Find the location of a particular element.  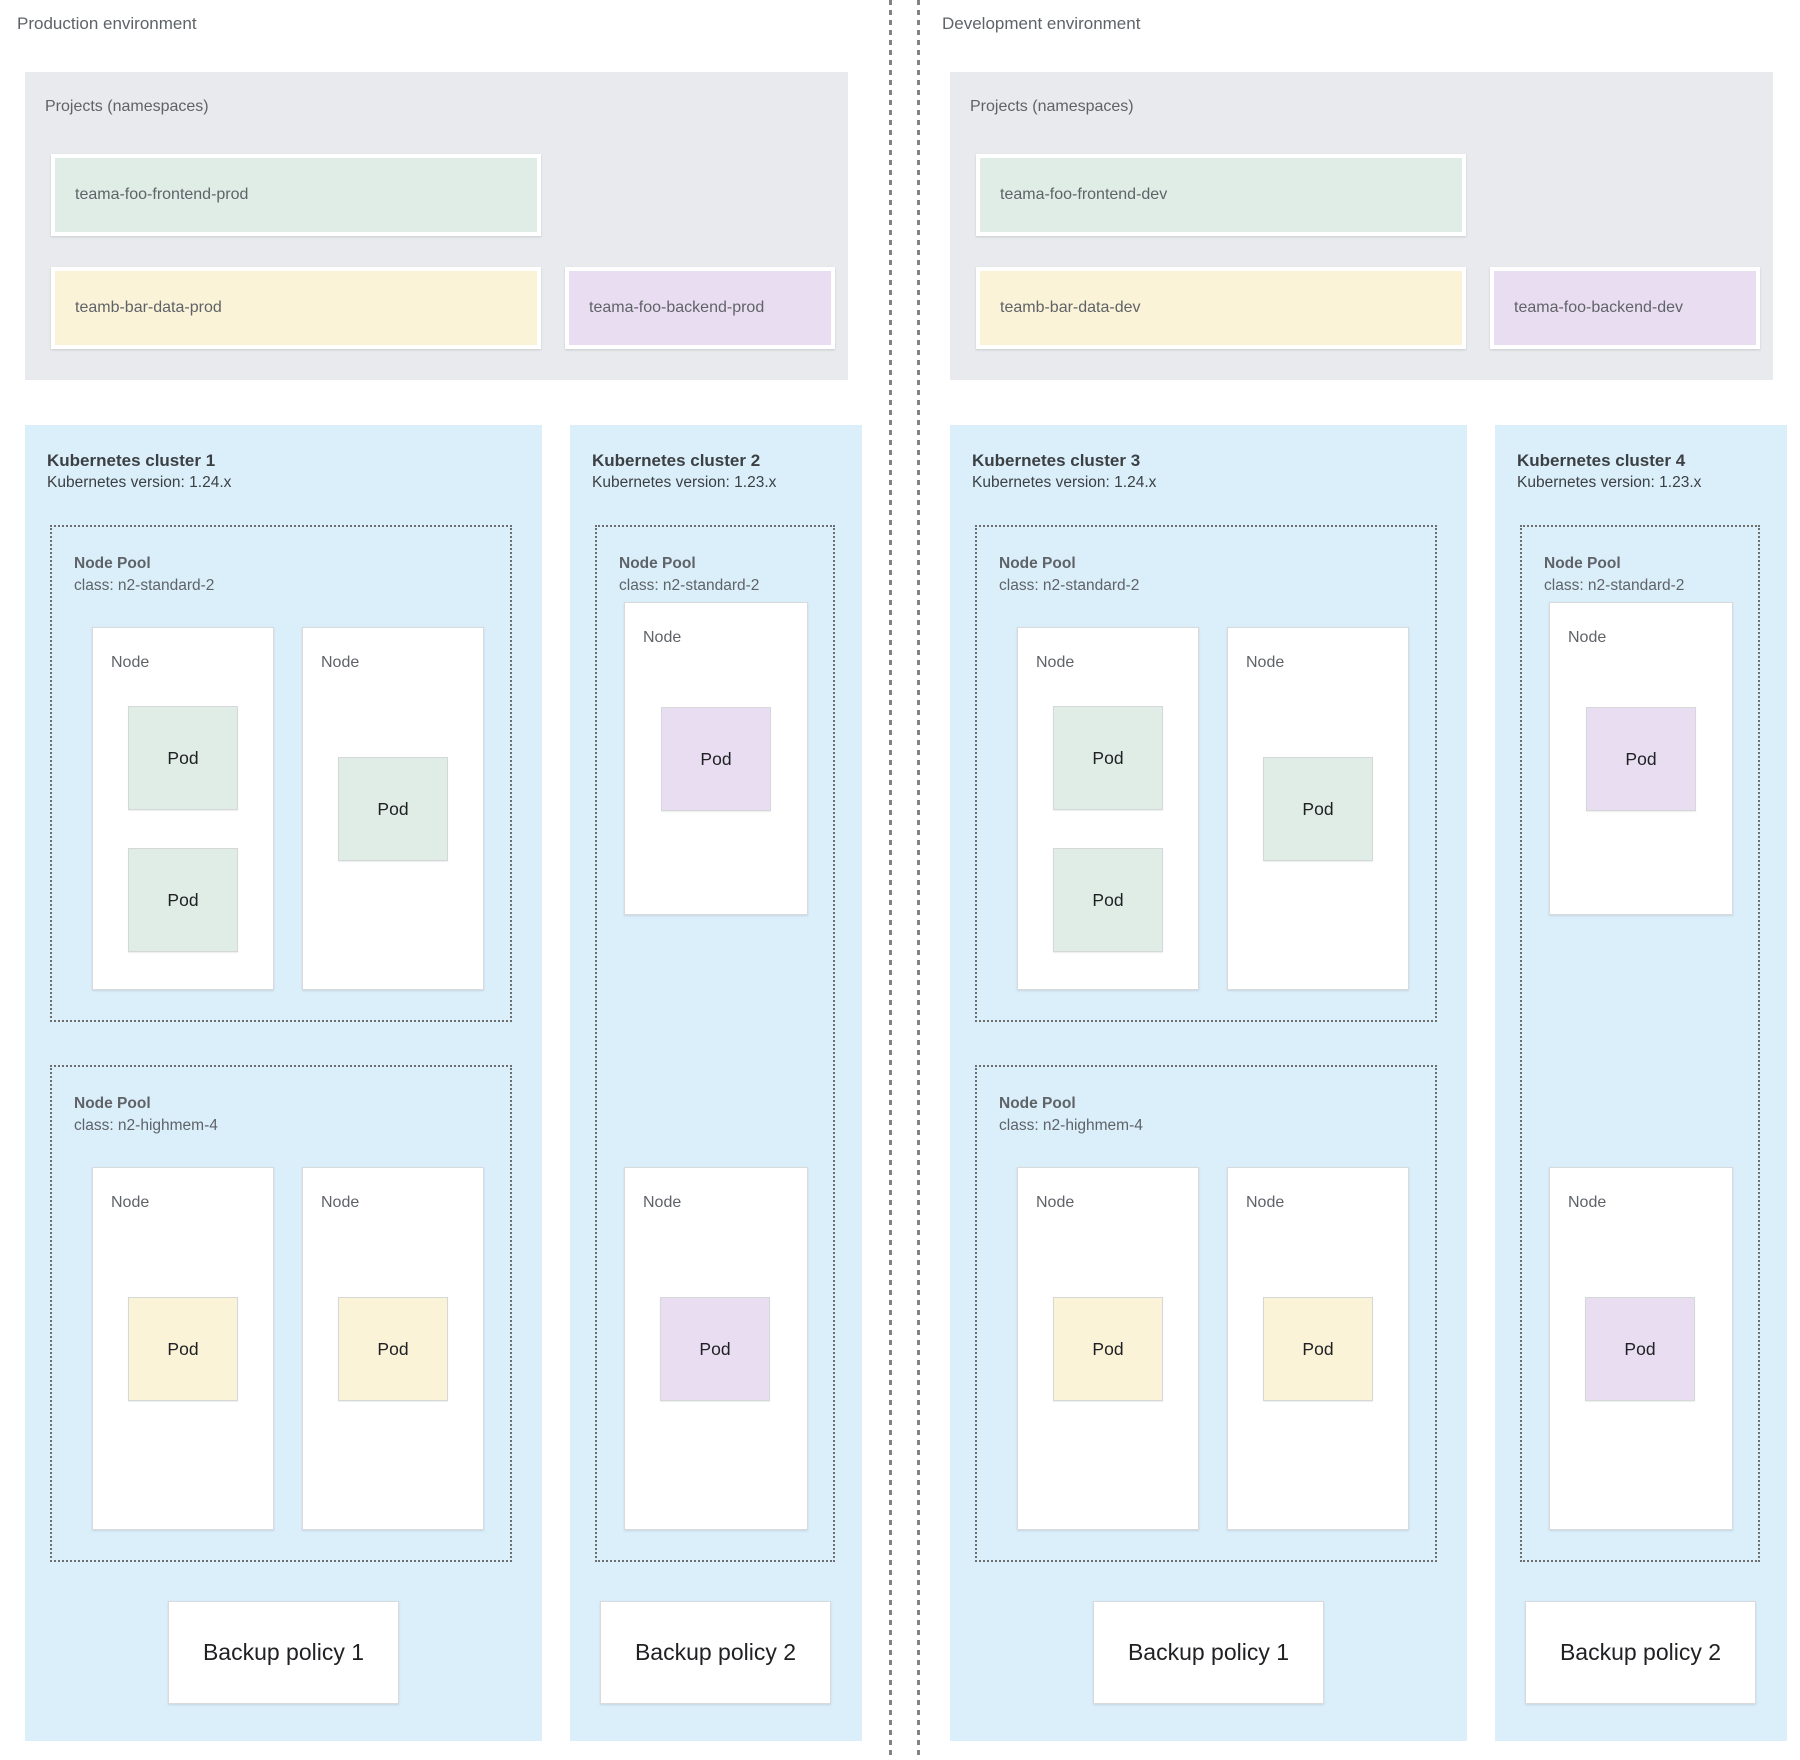

namespace-box: teamb-bar-data-prod is located at coordinates (296, 308).